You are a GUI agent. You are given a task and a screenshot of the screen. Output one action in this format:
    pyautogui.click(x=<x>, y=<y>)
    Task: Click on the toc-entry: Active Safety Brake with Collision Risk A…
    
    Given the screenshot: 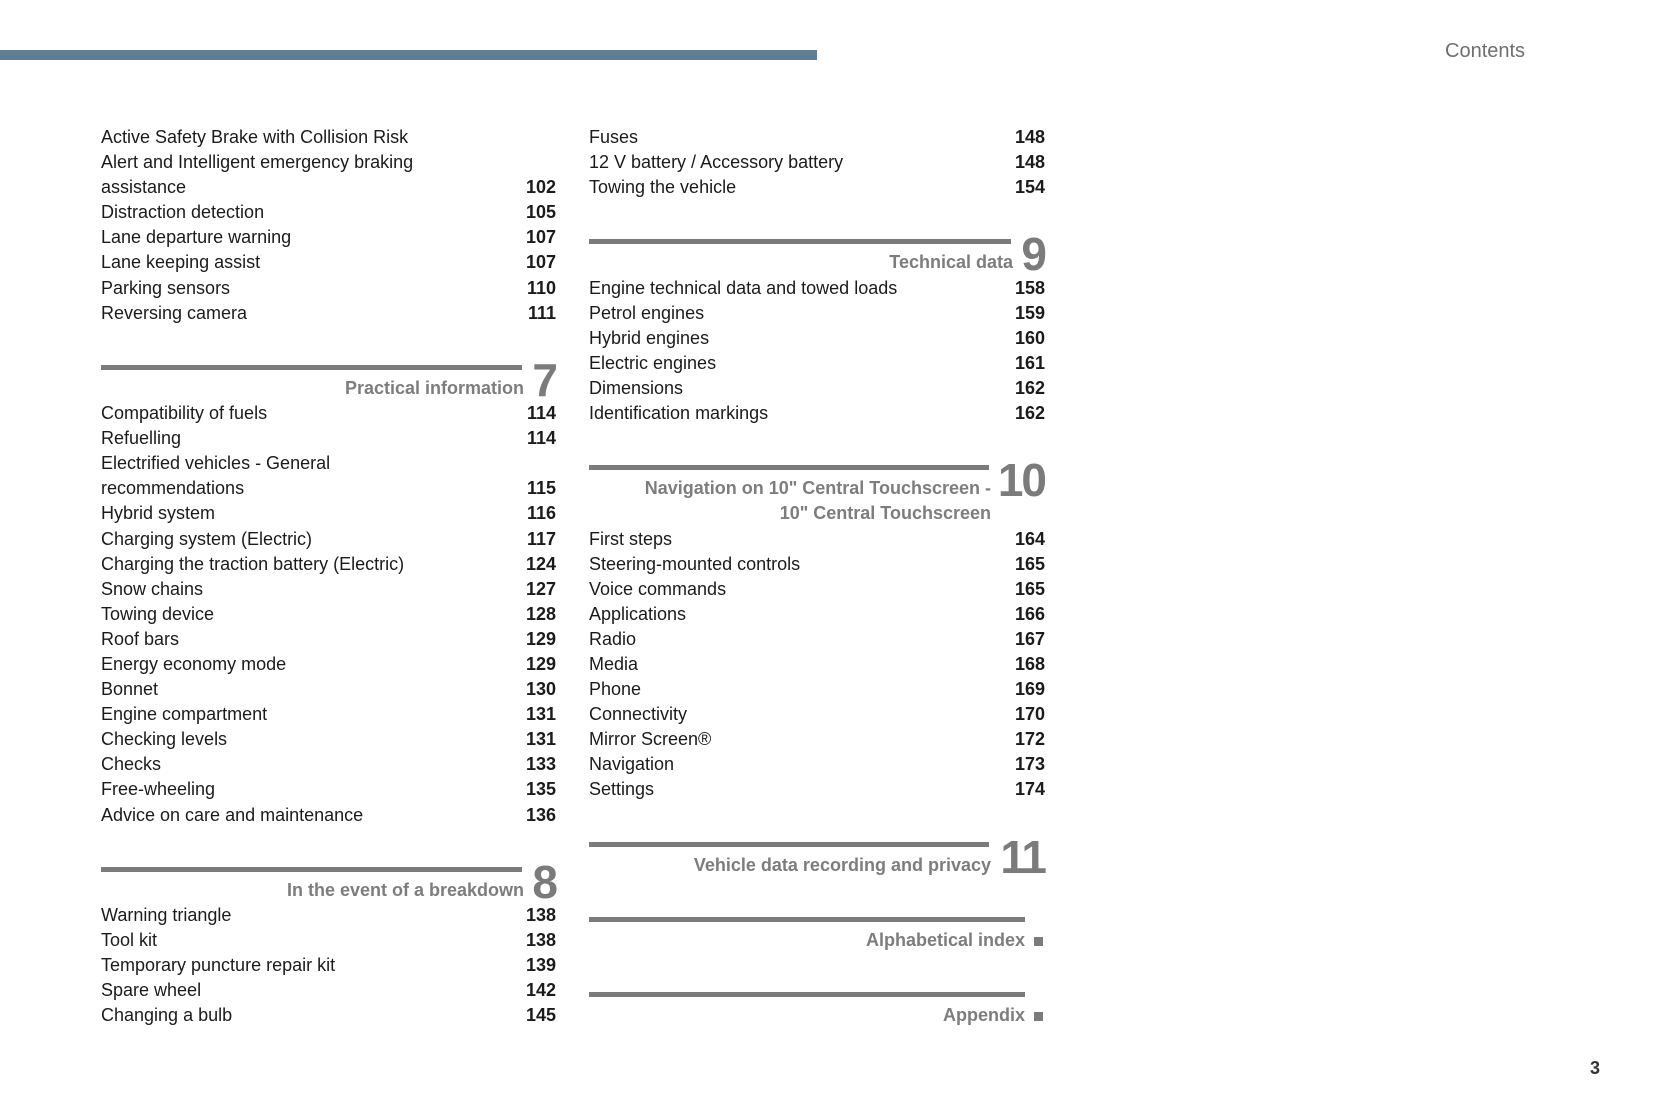 What is the action you would take?
    pyautogui.click(x=328, y=162)
    